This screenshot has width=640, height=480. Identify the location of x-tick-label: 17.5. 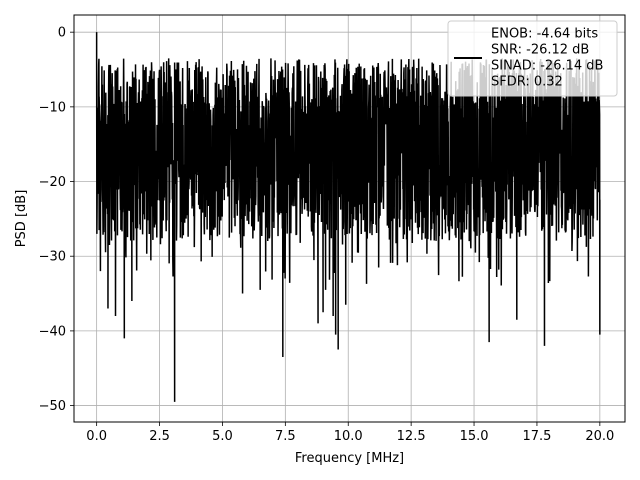
(536, 436).